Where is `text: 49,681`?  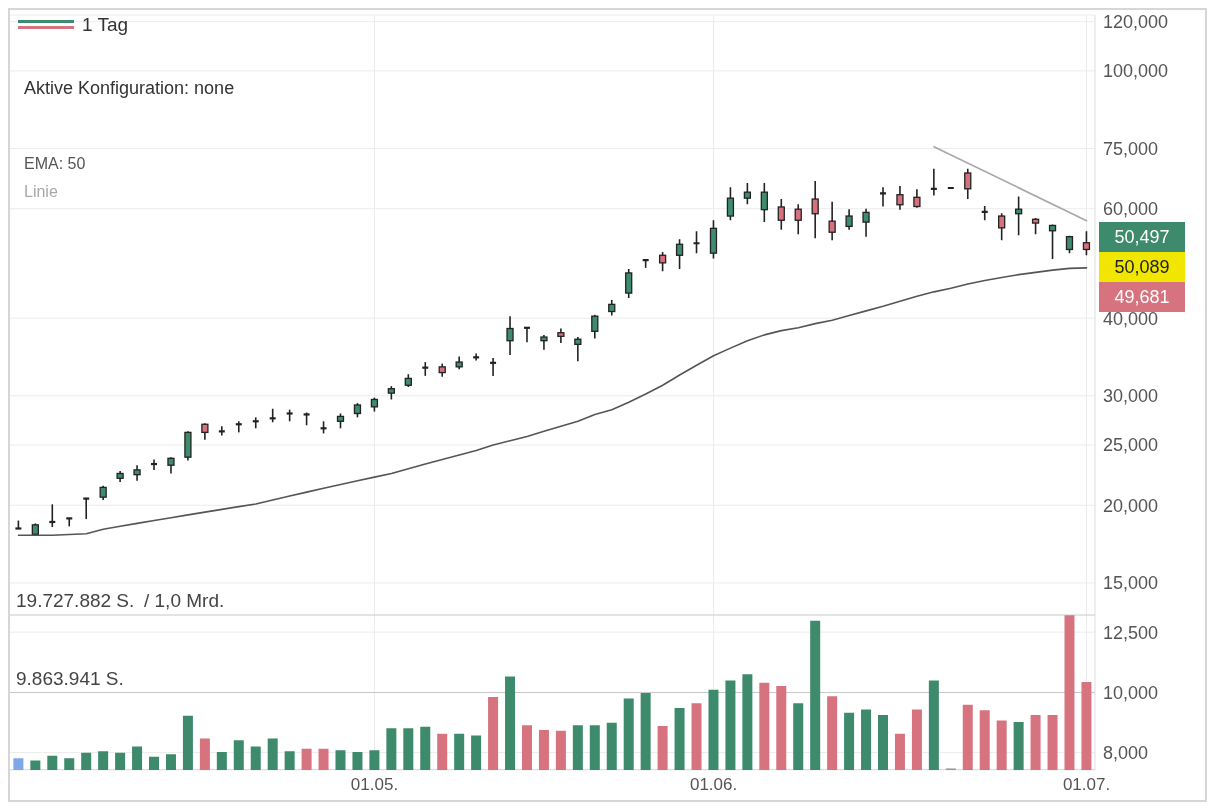
text: 49,681 is located at coordinates (1142, 297).